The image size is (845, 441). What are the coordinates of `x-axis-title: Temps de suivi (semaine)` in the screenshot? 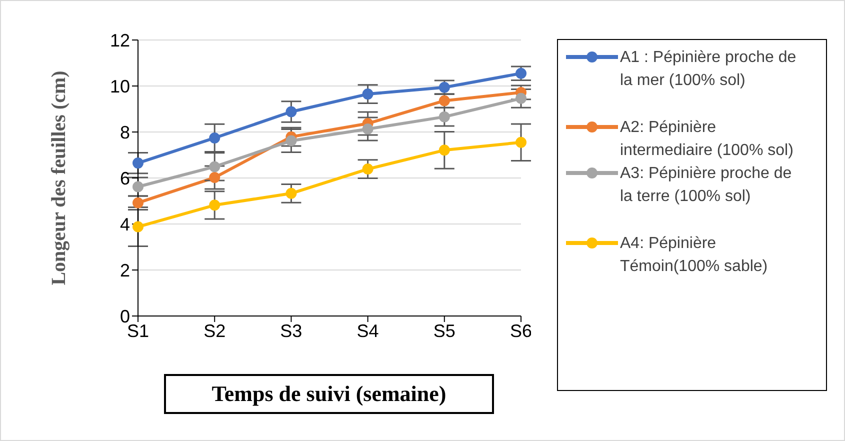 It's located at (329, 394).